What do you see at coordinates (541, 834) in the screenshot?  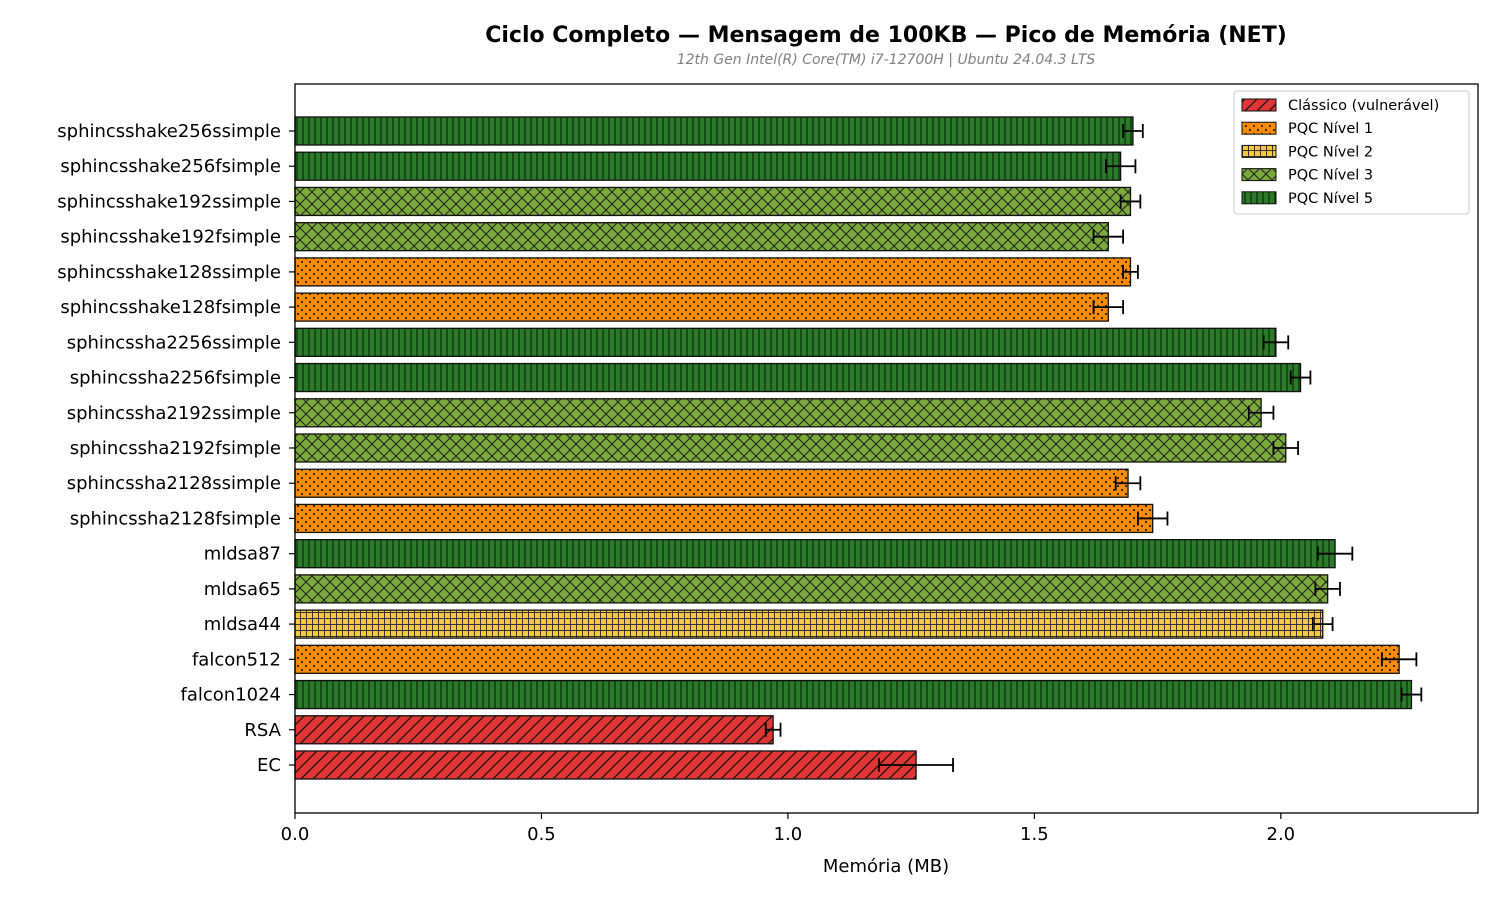 I see `x-tick-label: 0.5` at bounding box center [541, 834].